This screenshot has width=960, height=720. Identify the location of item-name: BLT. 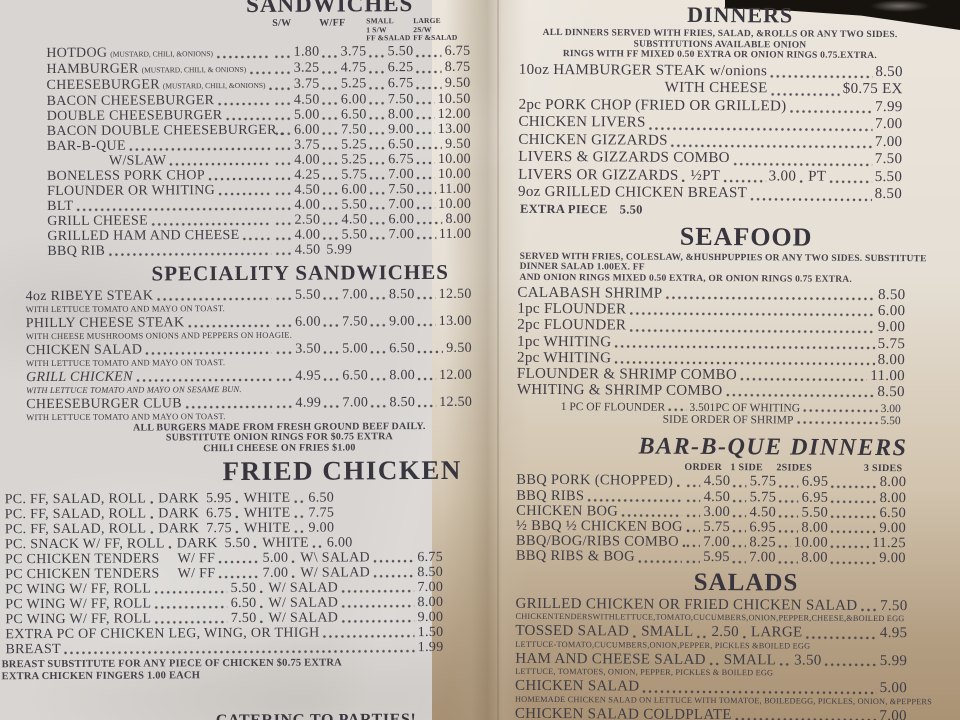
(60, 206).